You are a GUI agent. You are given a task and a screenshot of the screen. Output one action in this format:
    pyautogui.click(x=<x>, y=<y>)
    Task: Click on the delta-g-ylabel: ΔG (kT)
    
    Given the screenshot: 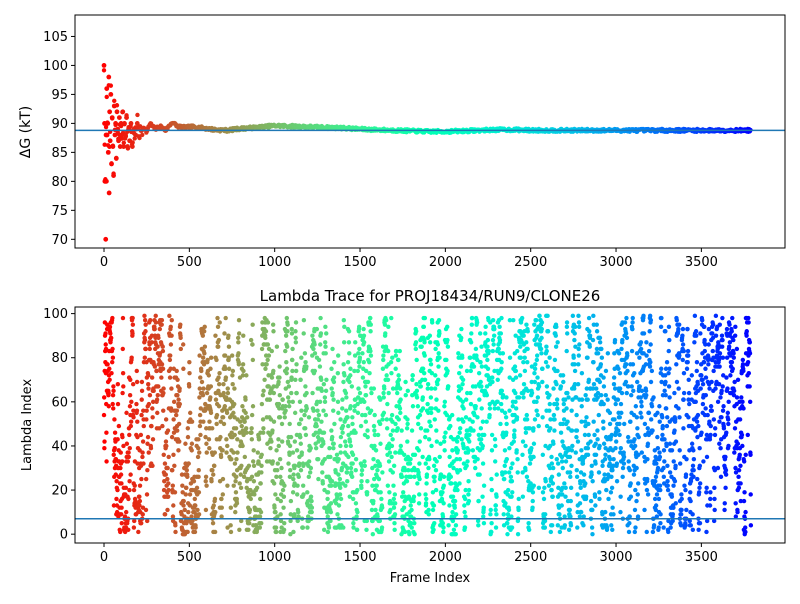 What is the action you would take?
    pyautogui.click(x=26, y=132)
    